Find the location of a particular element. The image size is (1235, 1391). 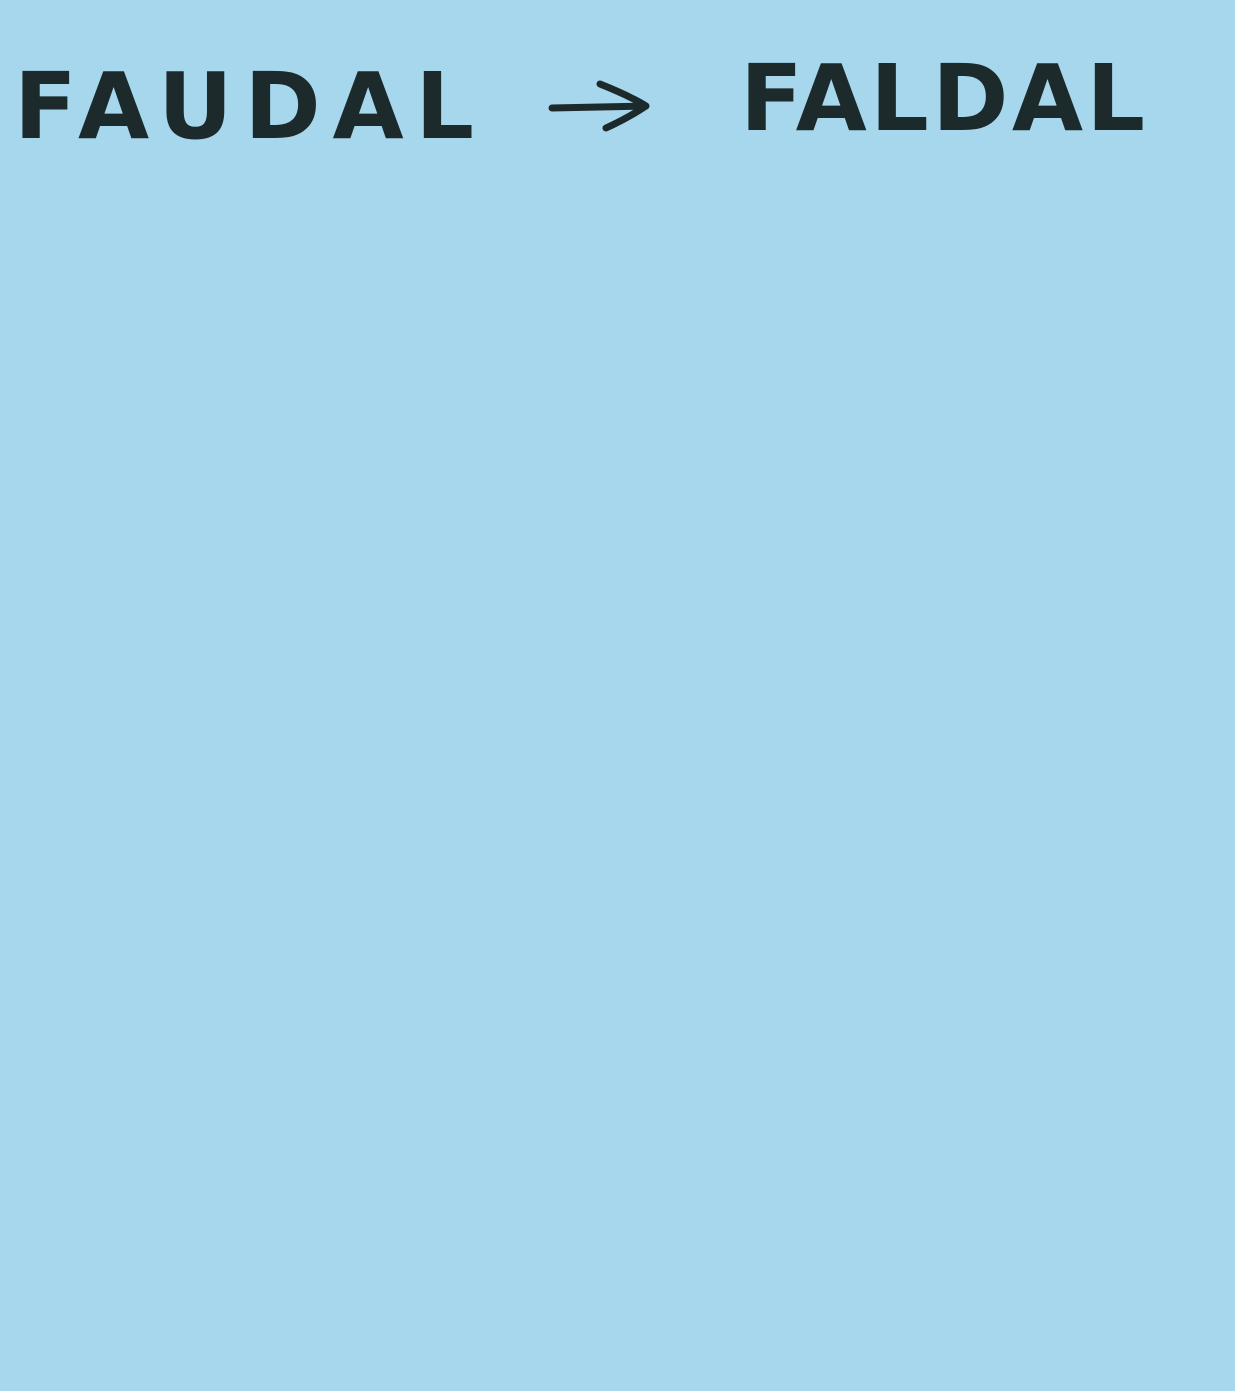

arrow-head is located at coordinates (623, 106).